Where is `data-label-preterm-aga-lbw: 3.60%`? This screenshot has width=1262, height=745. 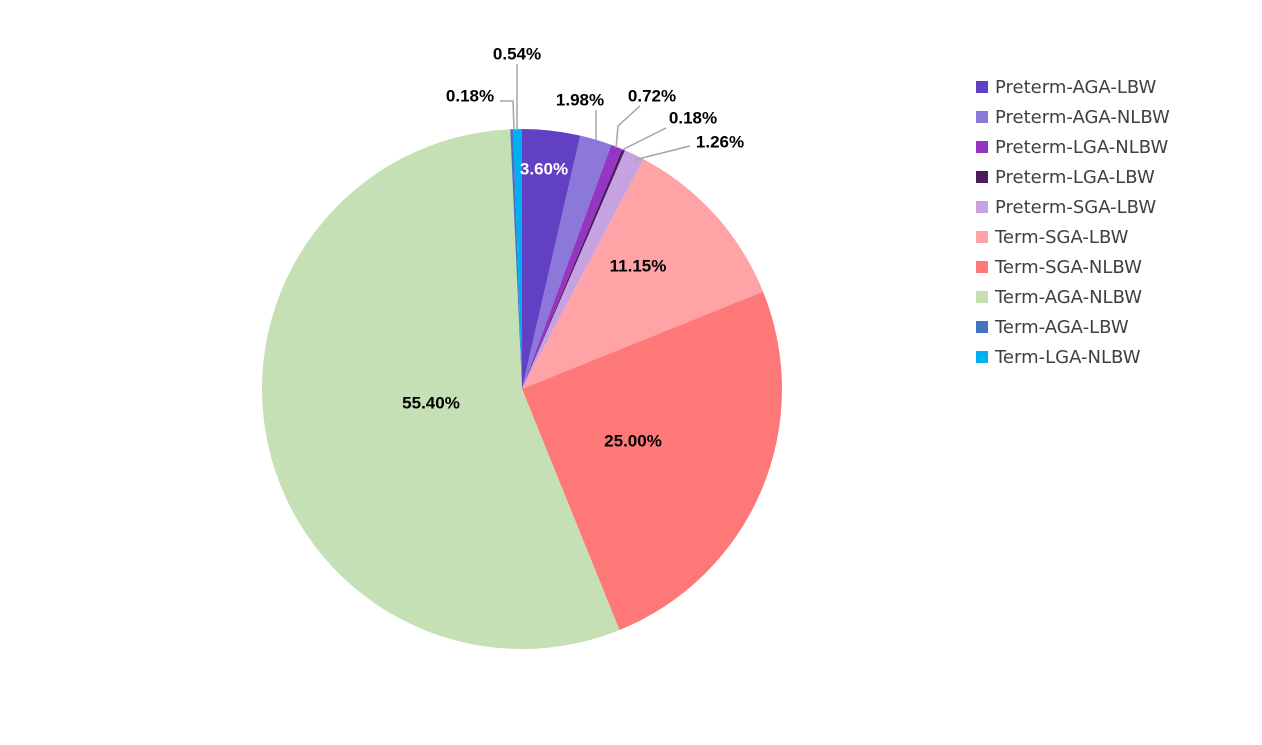 data-label-preterm-aga-lbw: 3.60% is located at coordinates (544, 168).